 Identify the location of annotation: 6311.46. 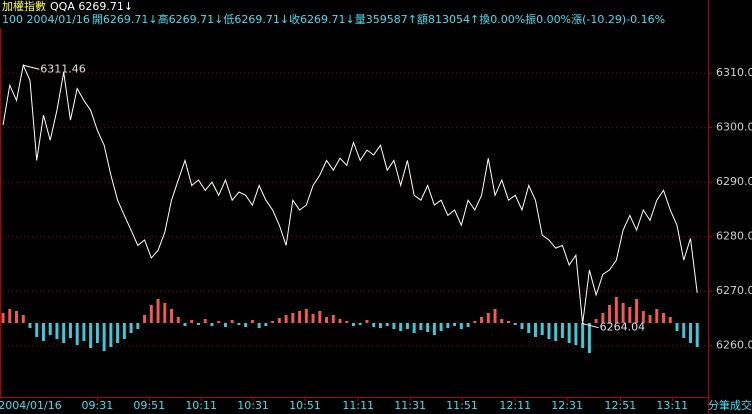
(63, 68).